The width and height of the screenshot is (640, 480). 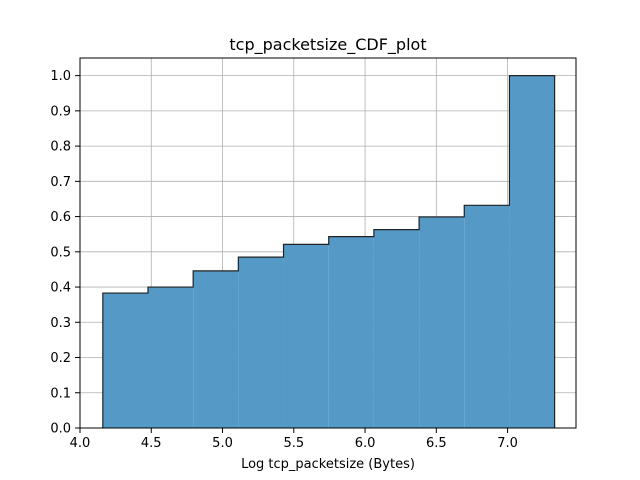 I want to click on x-tick-label: 5.0, so click(x=222, y=443).